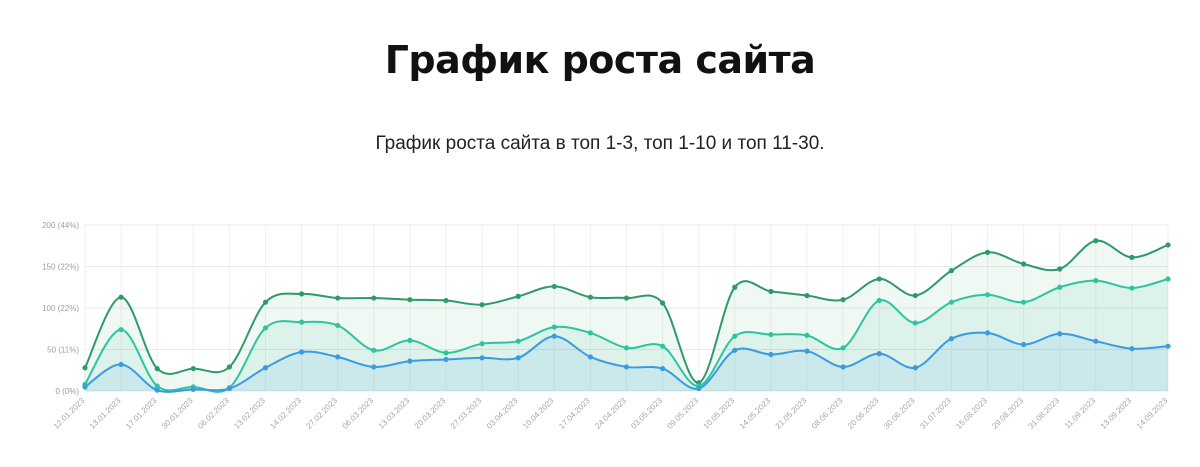  Describe the element at coordinates (63, 350) in the screenshot. I see `y-tick-label: 50 (11%)` at that location.